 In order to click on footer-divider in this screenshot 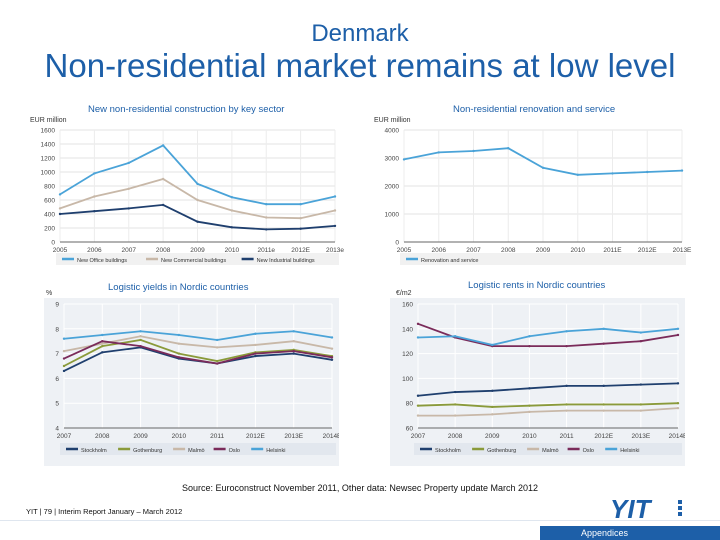, I will do `click(360, 520)`.